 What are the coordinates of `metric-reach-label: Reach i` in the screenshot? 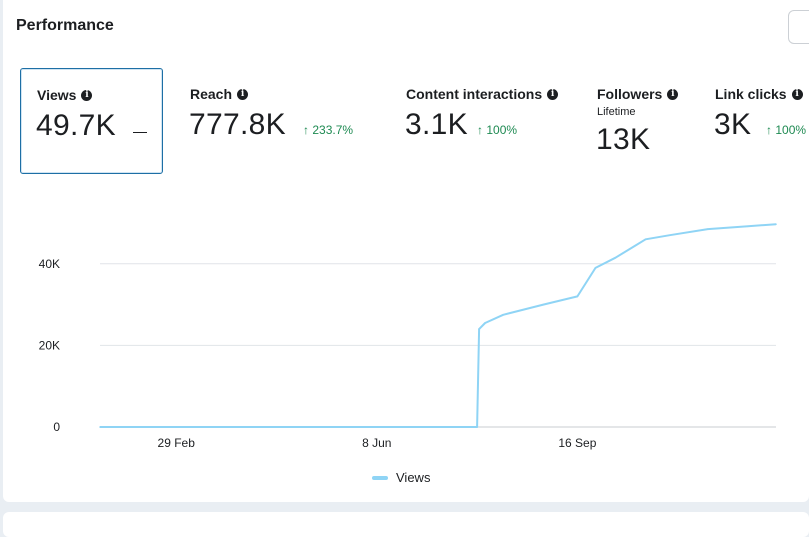 It's located at (219, 94).